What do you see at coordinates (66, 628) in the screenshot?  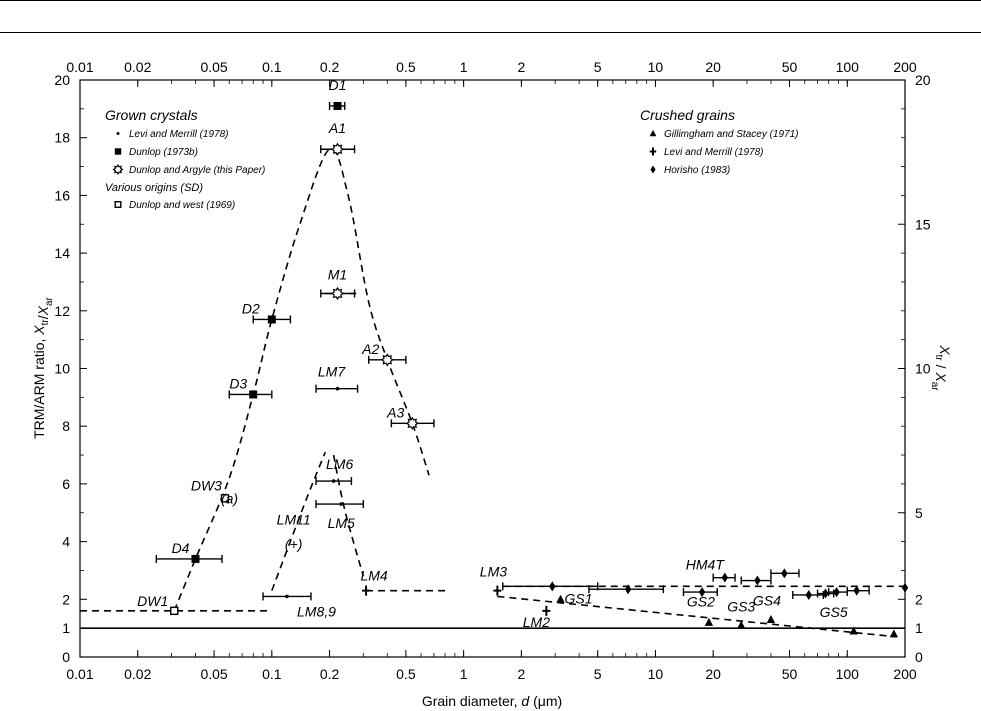 I see `y-tick-label-left: 1` at bounding box center [66, 628].